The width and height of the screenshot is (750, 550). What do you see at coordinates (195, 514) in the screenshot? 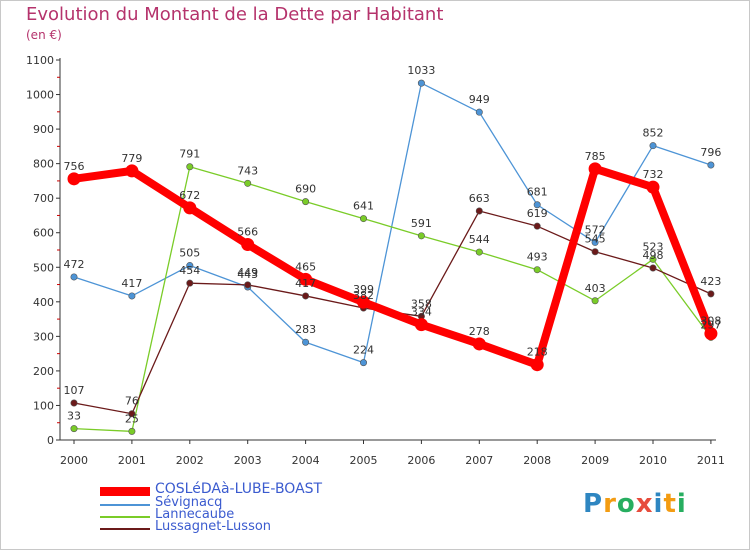
I see `legend-label: Lannecaube` at bounding box center [195, 514].